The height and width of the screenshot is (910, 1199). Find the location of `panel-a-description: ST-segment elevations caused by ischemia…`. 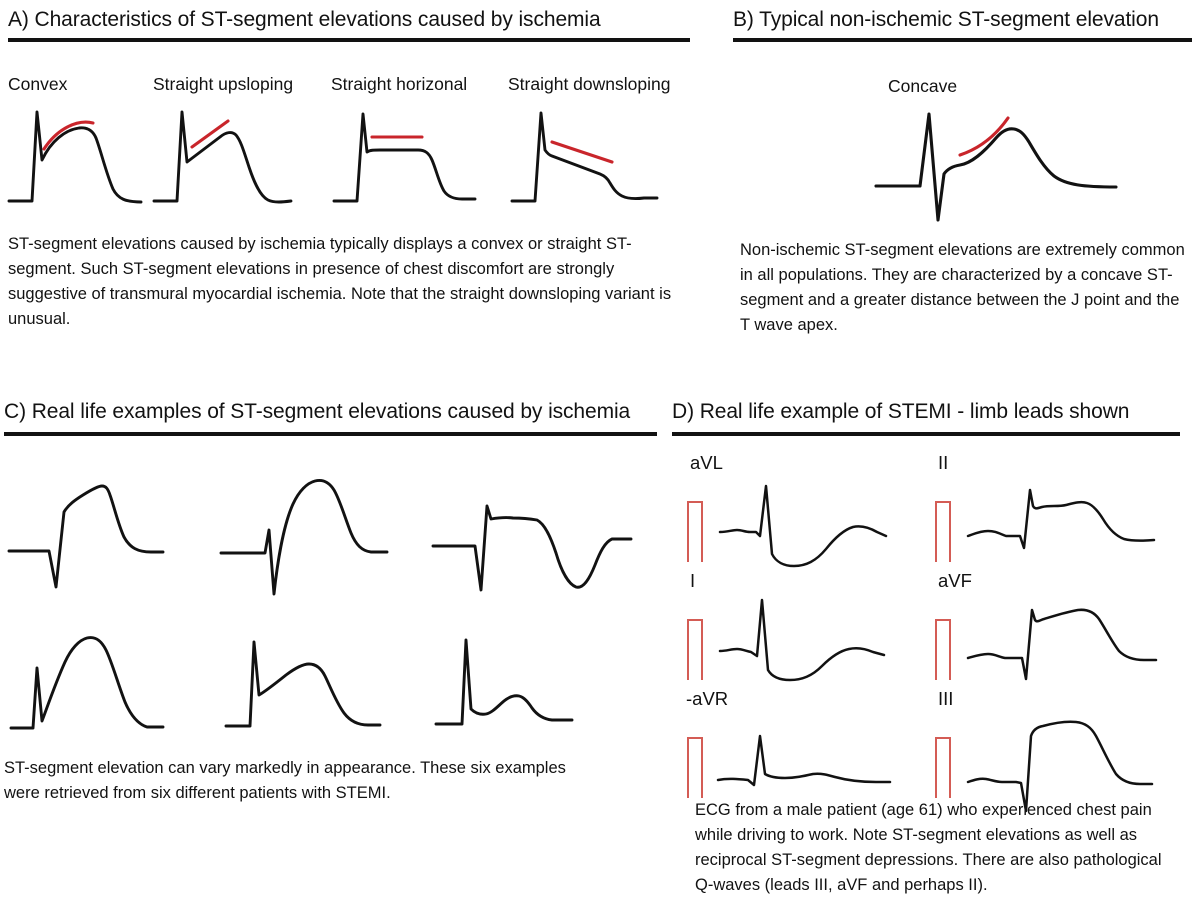

panel-a-description: ST-segment elevations caused by ischemia… is located at coordinates (340, 282).